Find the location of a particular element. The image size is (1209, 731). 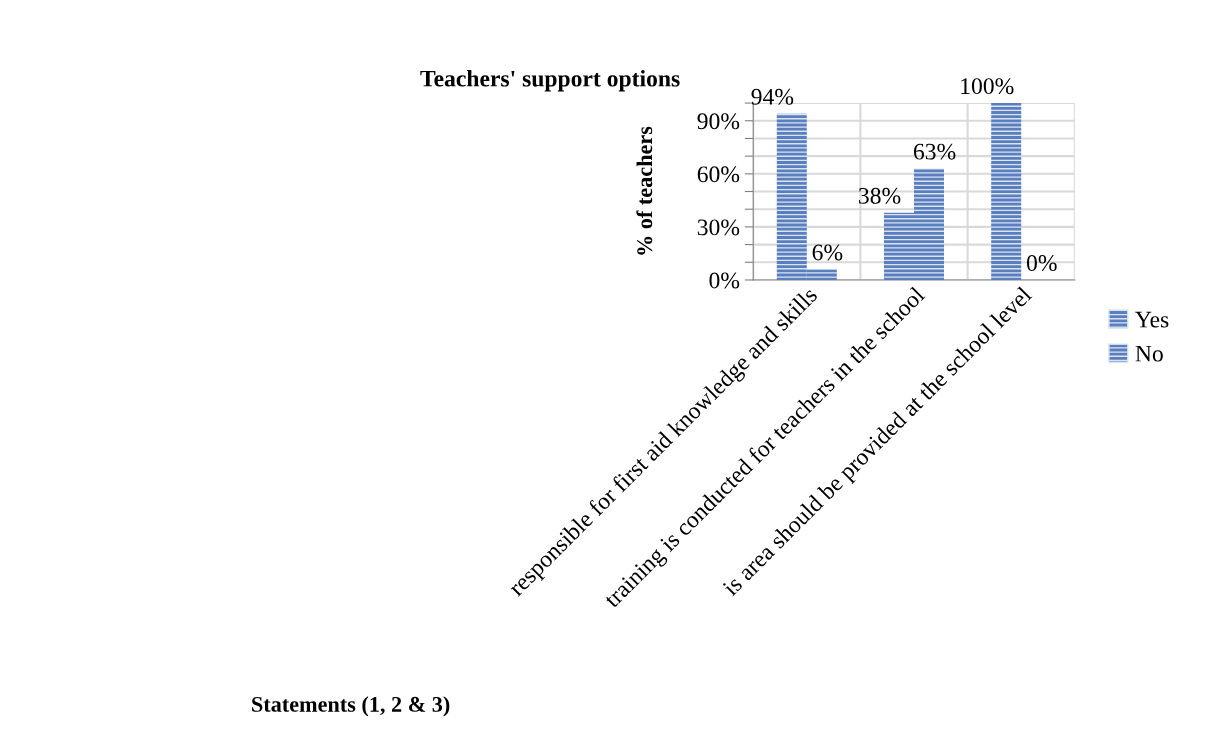

data-label: 63% is located at coordinates (934, 151).